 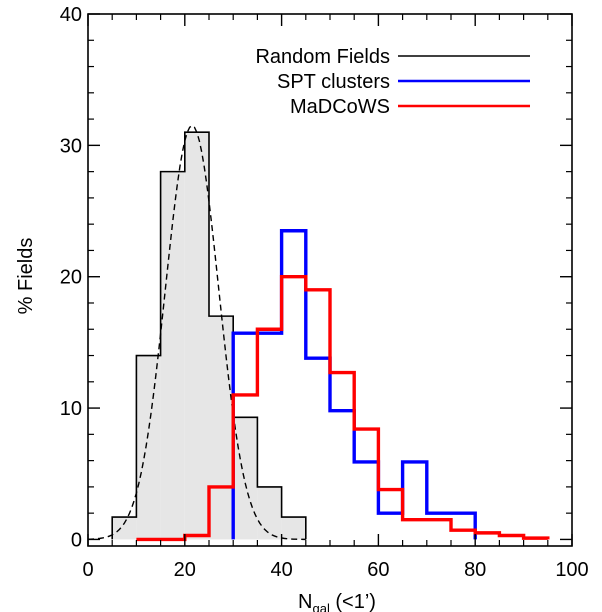 I want to click on x-axis-label: Ngal (<1’), so click(x=337, y=601).